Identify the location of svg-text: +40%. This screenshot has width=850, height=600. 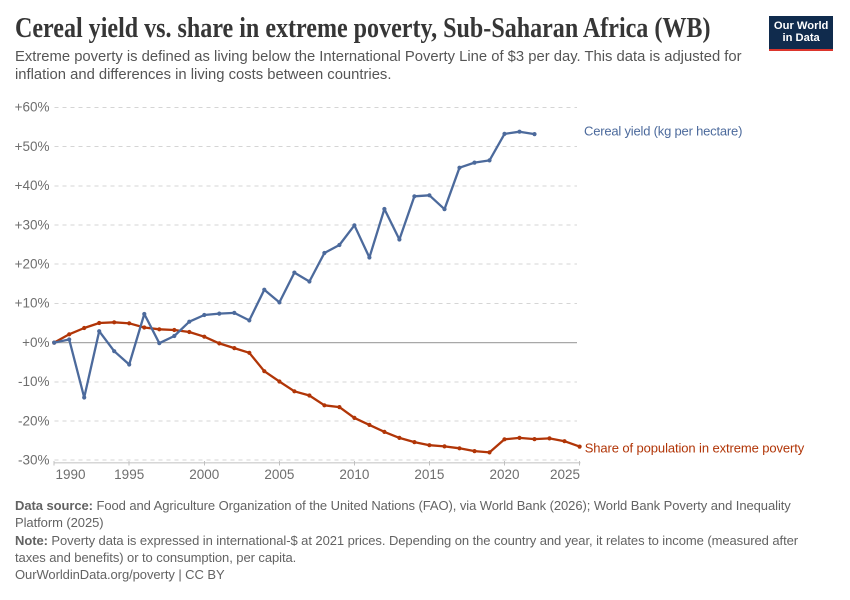
(32, 185).